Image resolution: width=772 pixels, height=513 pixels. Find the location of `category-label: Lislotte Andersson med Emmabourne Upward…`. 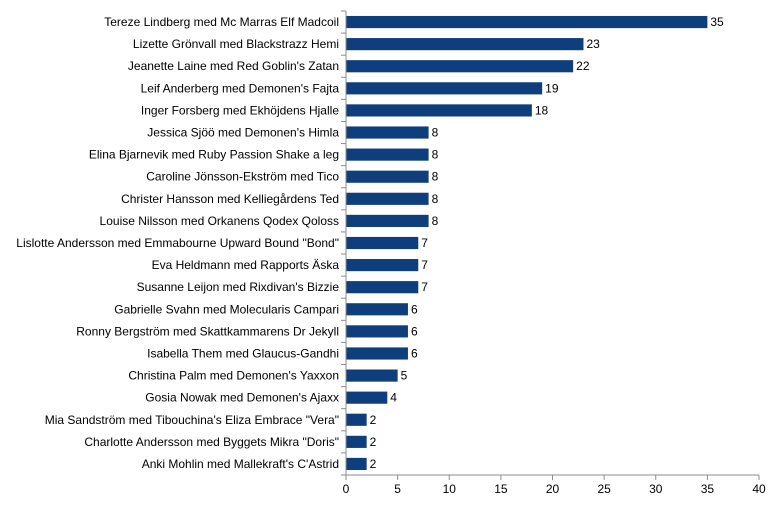

category-label: Lislotte Andersson med Emmabourne Upward… is located at coordinates (177, 243).